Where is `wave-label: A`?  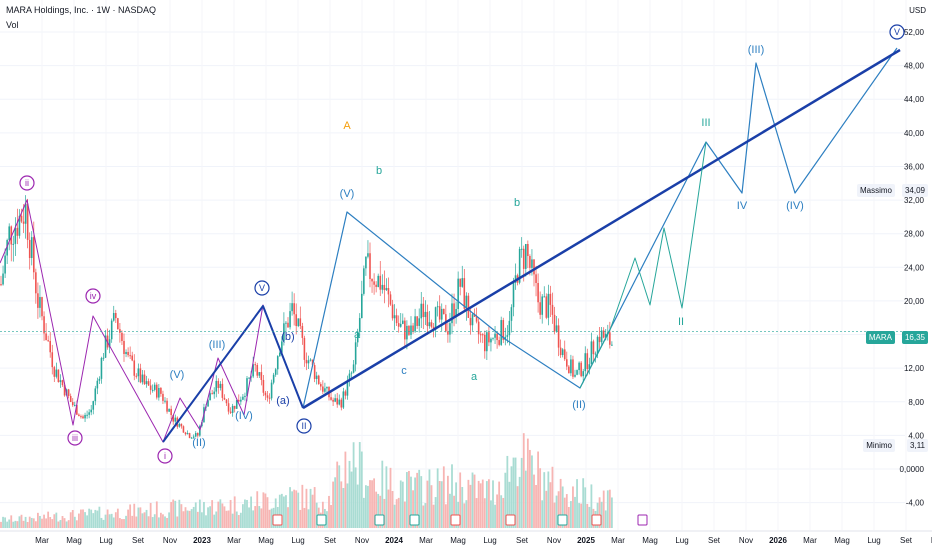
wave-label: A is located at coordinates (347, 126).